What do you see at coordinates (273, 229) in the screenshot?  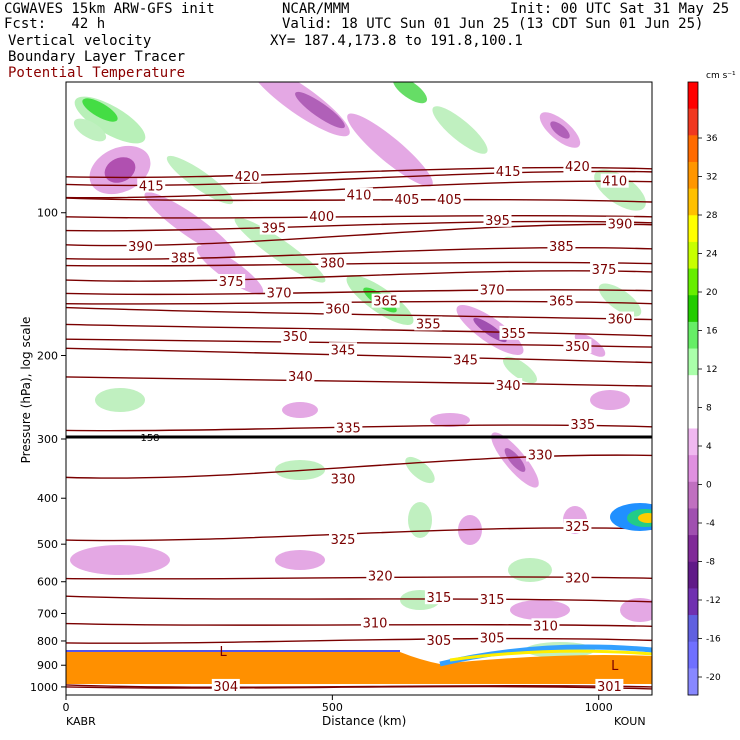 I see `isentrope-label: 395` at bounding box center [273, 229].